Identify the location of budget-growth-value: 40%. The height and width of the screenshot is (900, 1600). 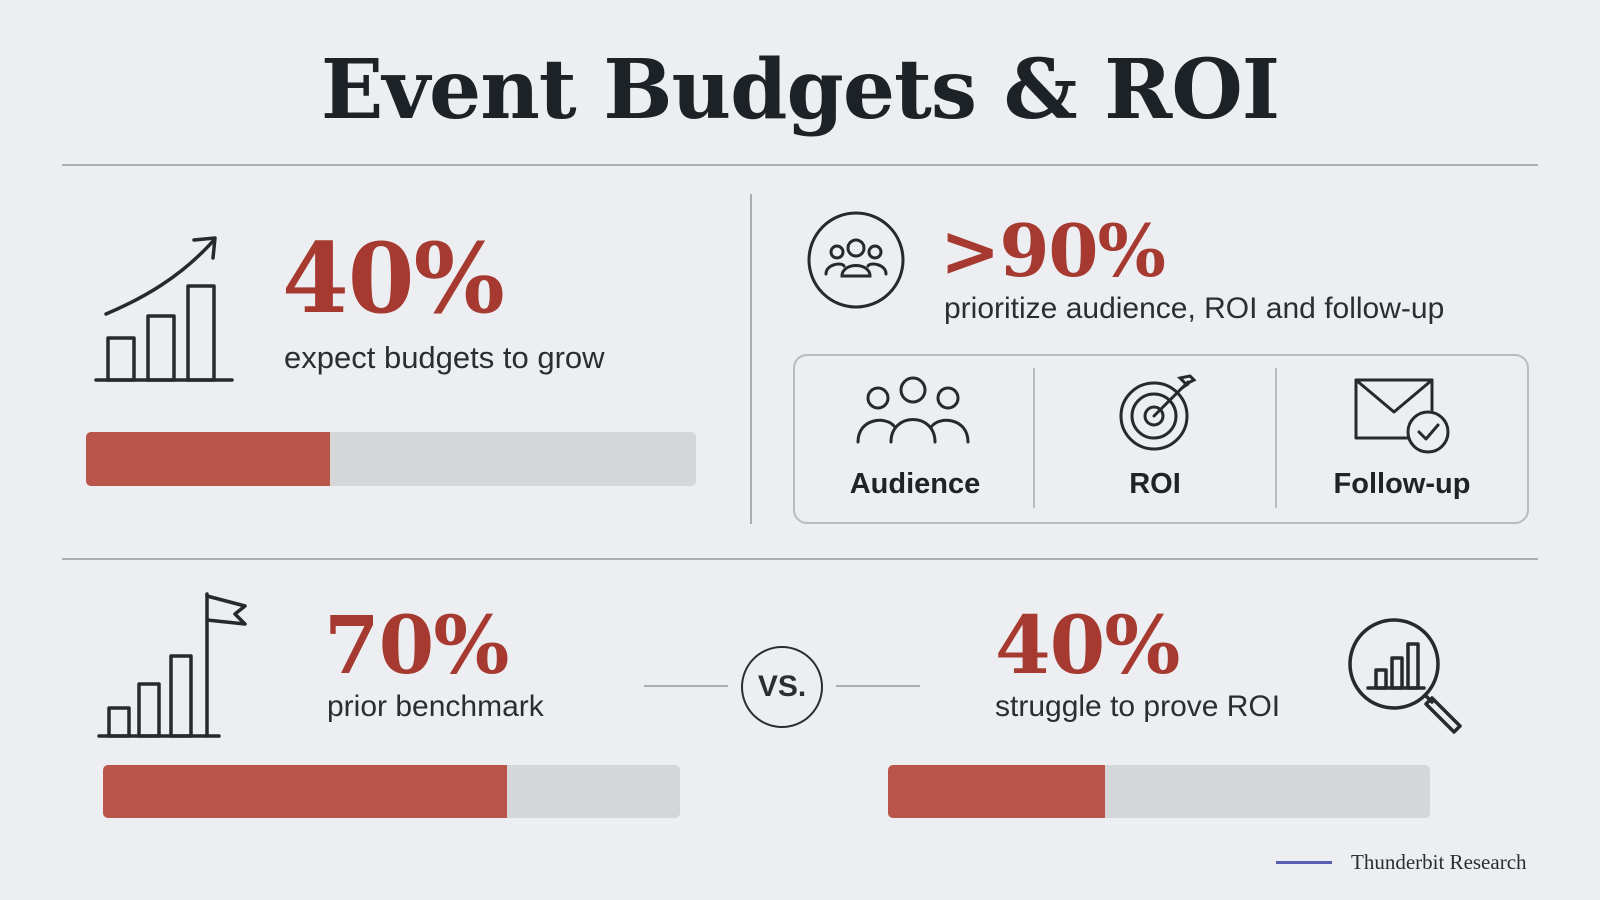
(393, 278).